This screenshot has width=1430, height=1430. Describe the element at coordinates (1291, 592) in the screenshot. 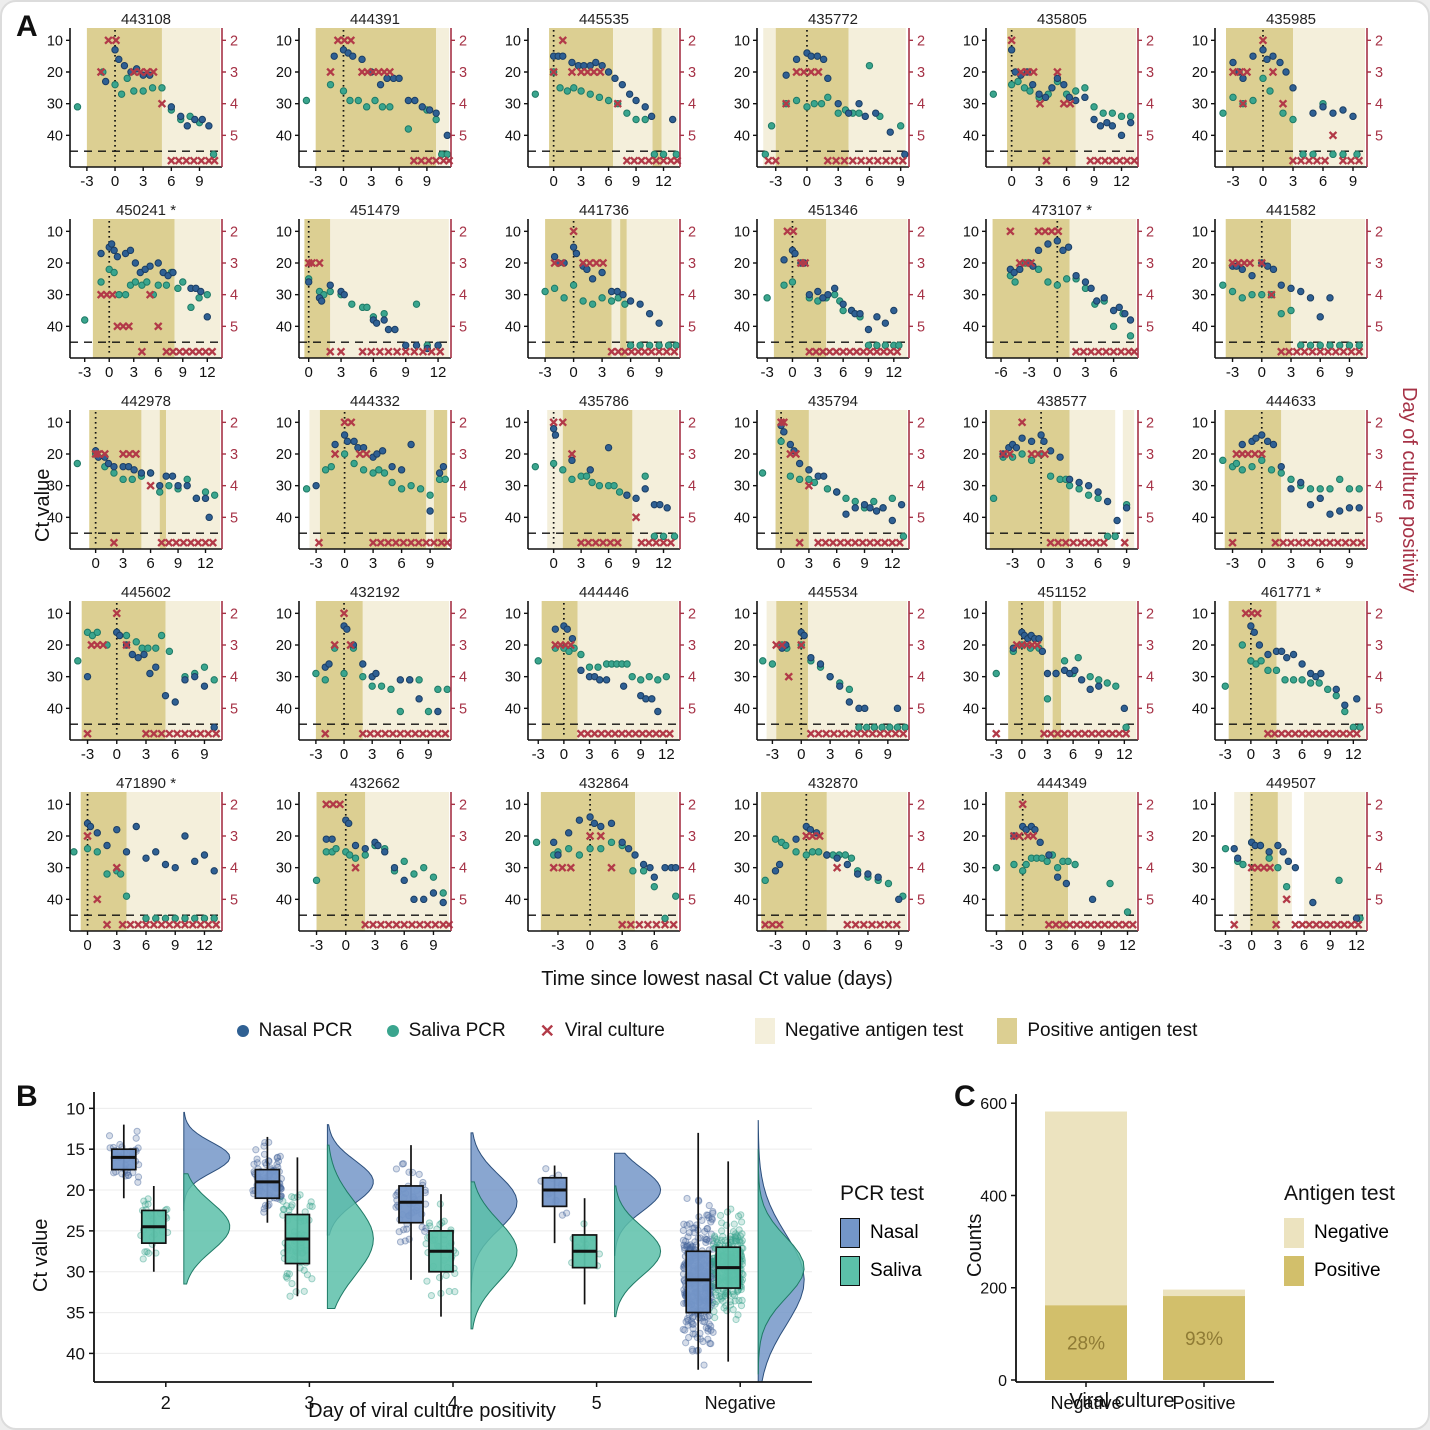

I see `svg-text: 461771 *` at that location.